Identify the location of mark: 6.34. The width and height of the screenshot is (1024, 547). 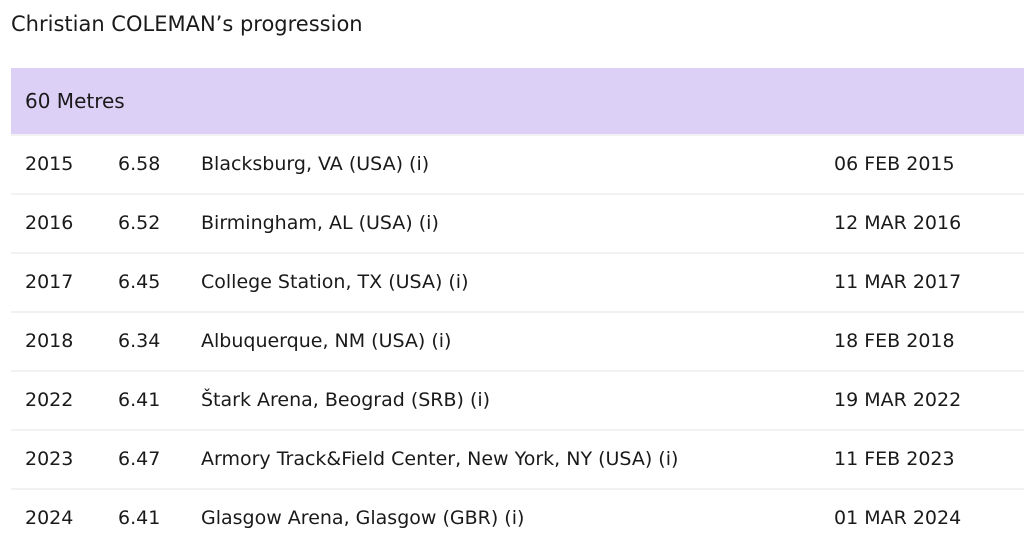
(139, 341).